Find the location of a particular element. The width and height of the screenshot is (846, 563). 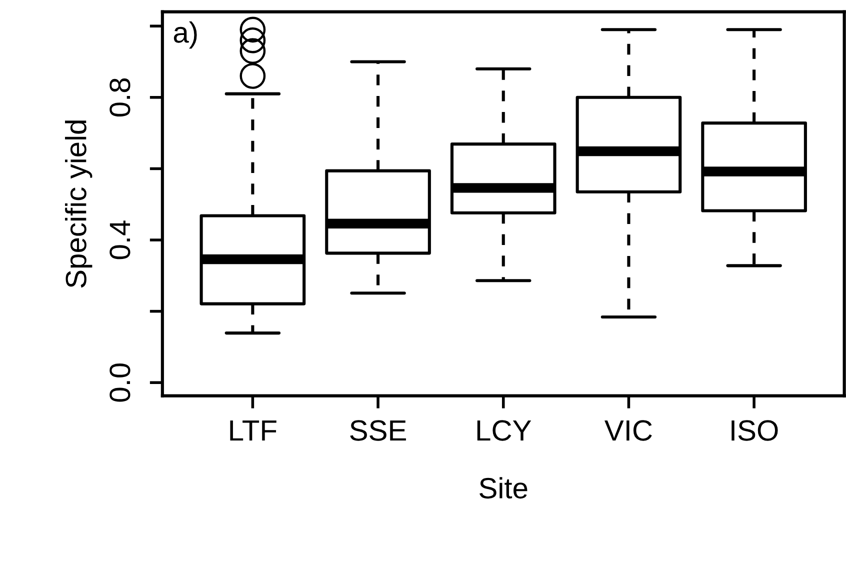

x-tick-label: ISO is located at coordinates (755, 430).